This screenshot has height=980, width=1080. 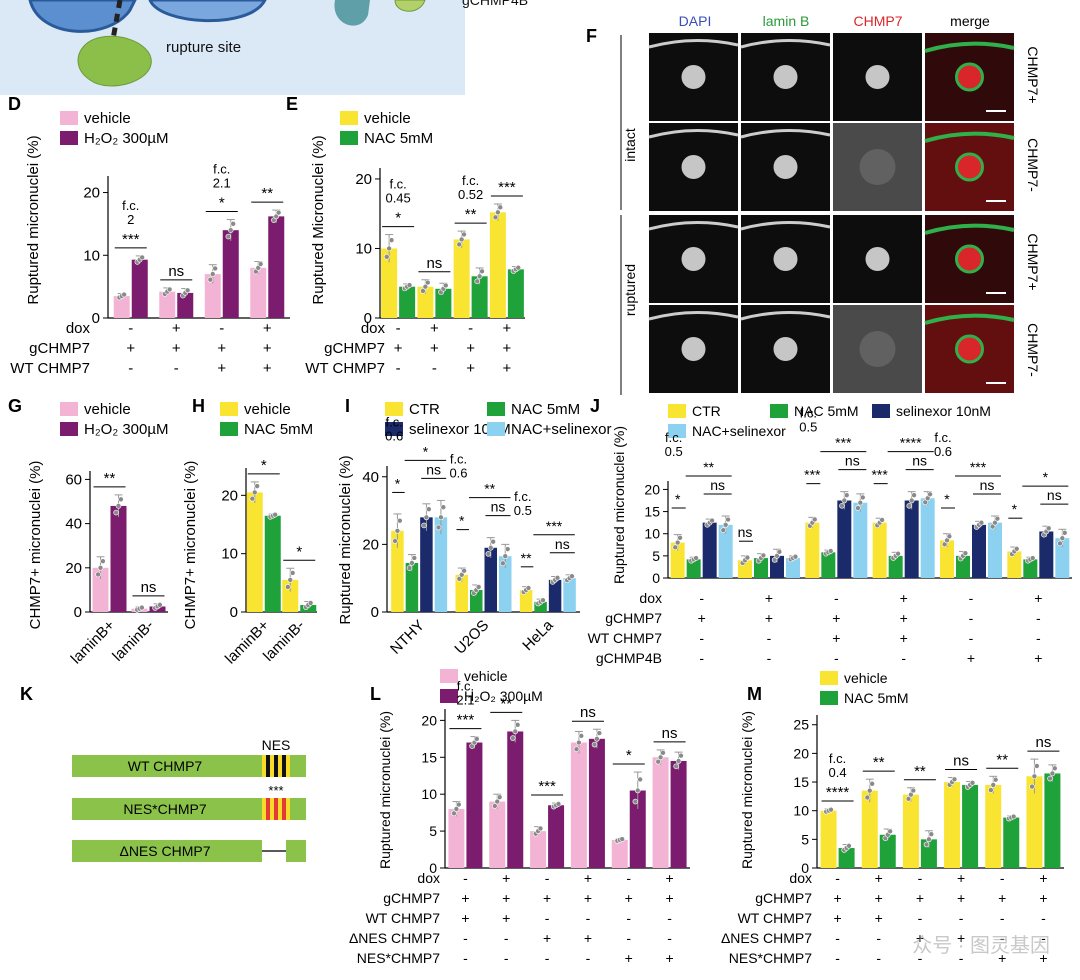 I want to click on sig-label: **, so click(x=1002, y=759).